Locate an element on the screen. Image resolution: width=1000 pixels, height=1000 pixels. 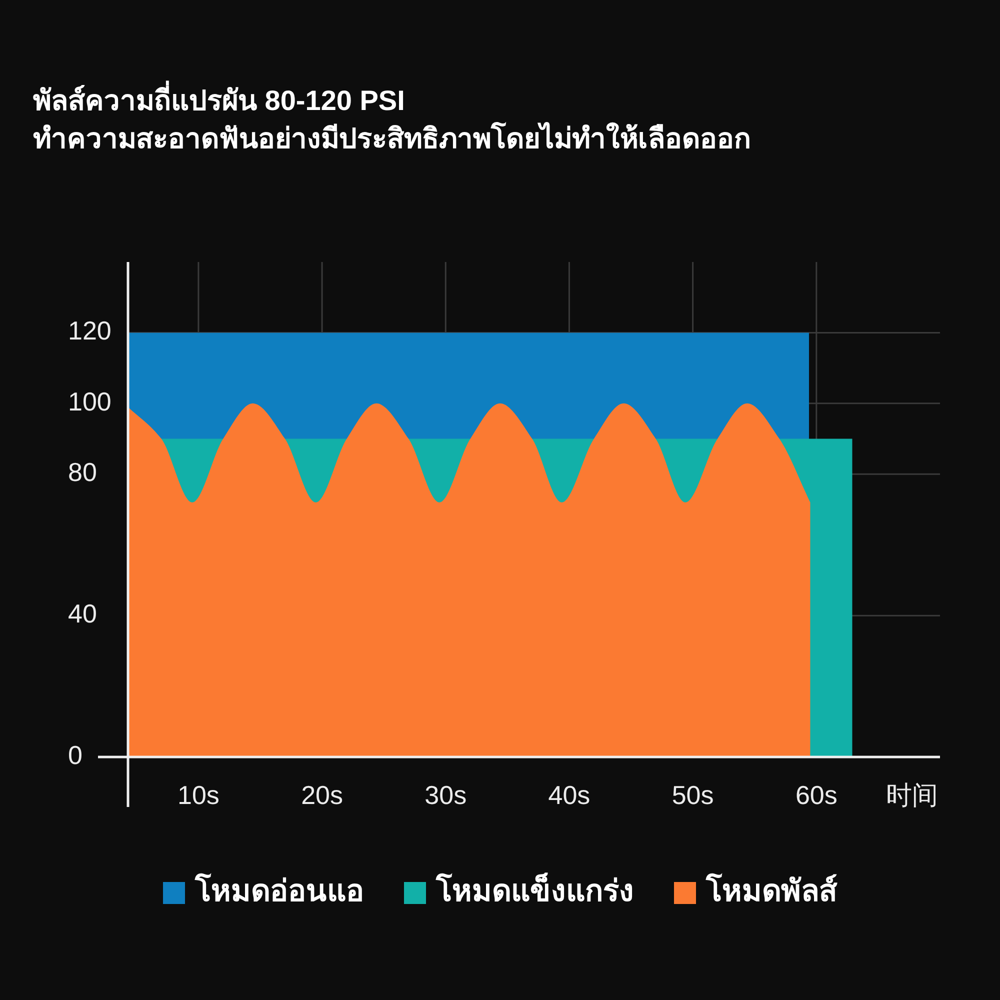
x-tick-label: 20s is located at coordinates (322, 795).